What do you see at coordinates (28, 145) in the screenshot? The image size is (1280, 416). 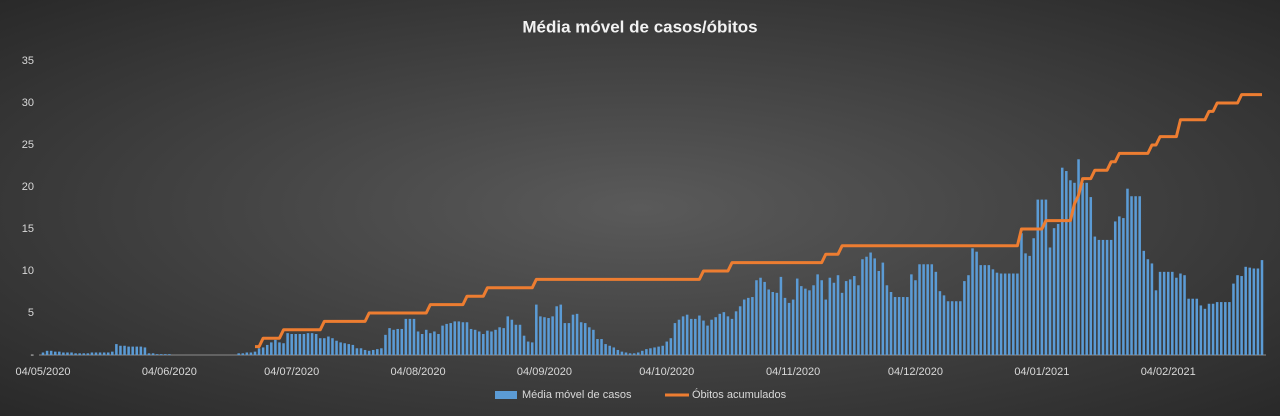 I see `y-tick-label: 25` at bounding box center [28, 145].